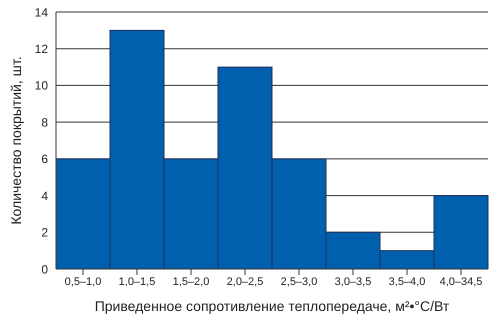 This screenshot has height=321, width=500. I want to click on x-tick-label: 3,0–3,5, so click(353, 282).